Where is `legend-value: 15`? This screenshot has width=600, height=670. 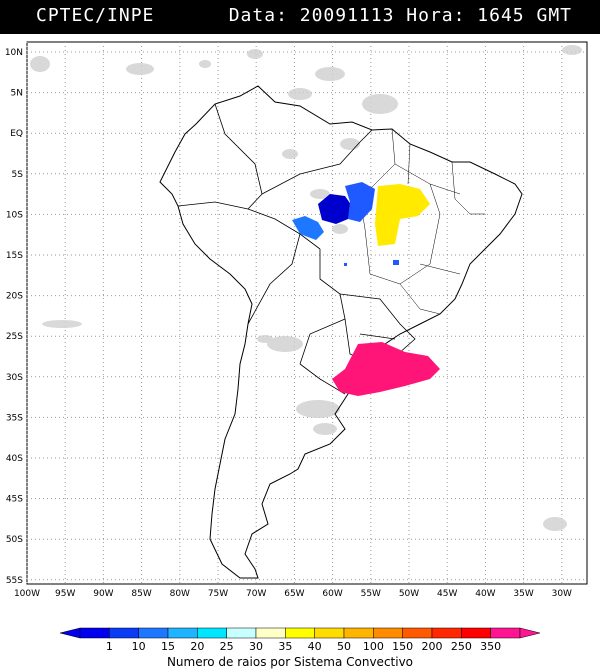 legend-value: 15 is located at coordinates (168, 646).